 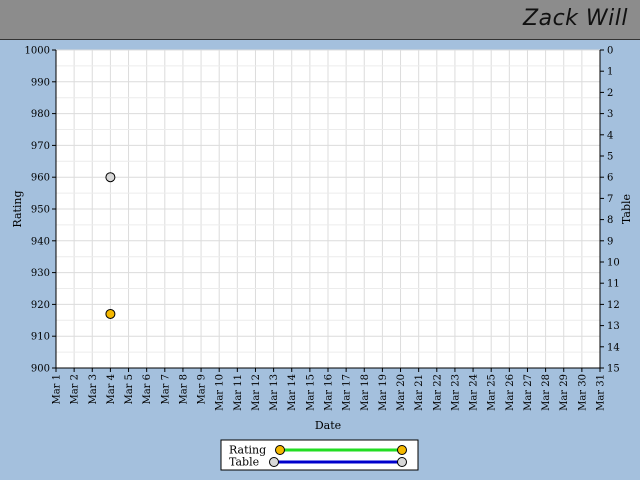 What do you see at coordinates (75, 389) in the screenshot?
I see `x-tick-label: Mar 2` at bounding box center [75, 389].